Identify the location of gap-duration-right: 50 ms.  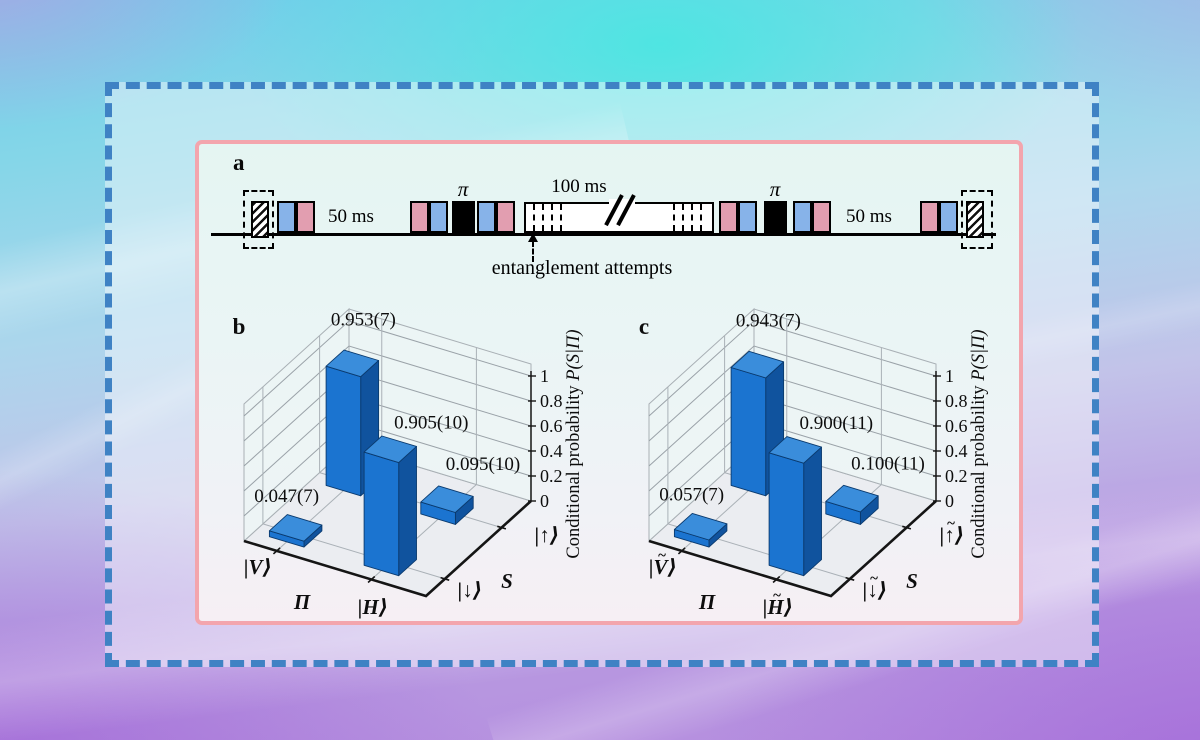
(869, 216).